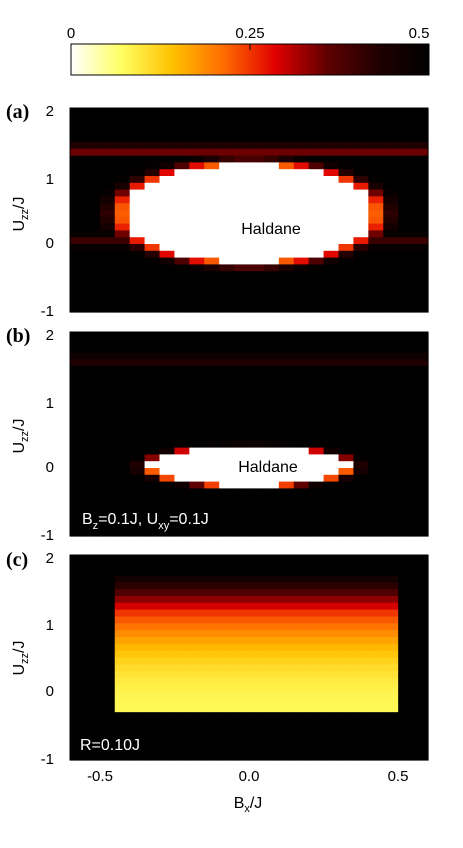  I want to click on ytick-label: 2, so click(50, 558).